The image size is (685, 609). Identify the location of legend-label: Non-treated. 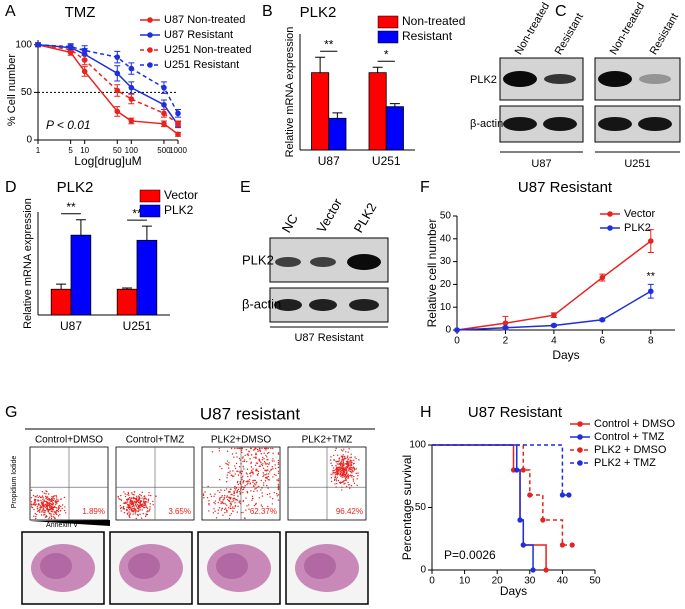
(433, 21).